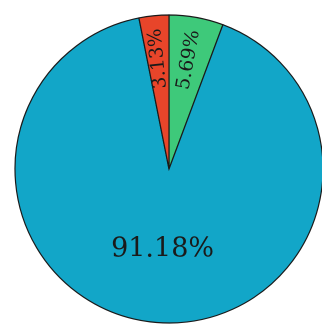 Image resolution: width=322 pixels, height=325 pixels. I want to click on pie-slice, so click(154, 92).